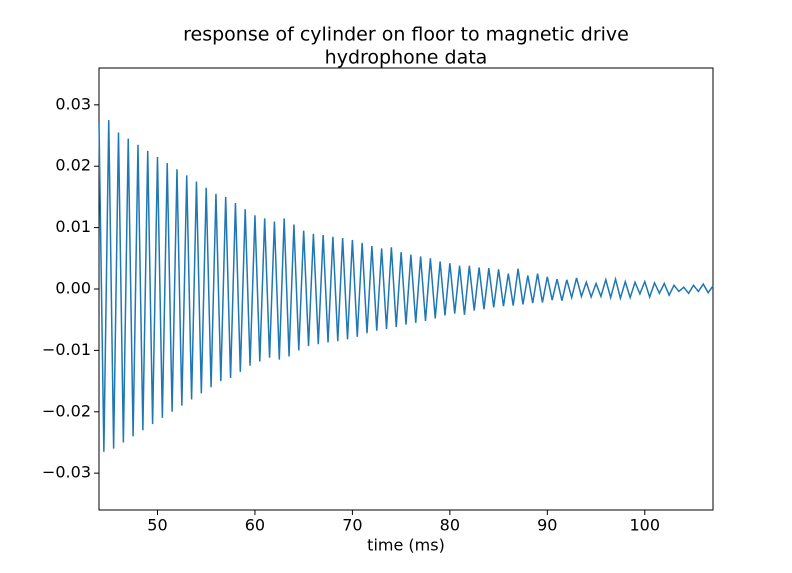 The image size is (792, 573). What do you see at coordinates (73, 103) in the screenshot?
I see `y-tick-label: 0.03` at bounding box center [73, 103].